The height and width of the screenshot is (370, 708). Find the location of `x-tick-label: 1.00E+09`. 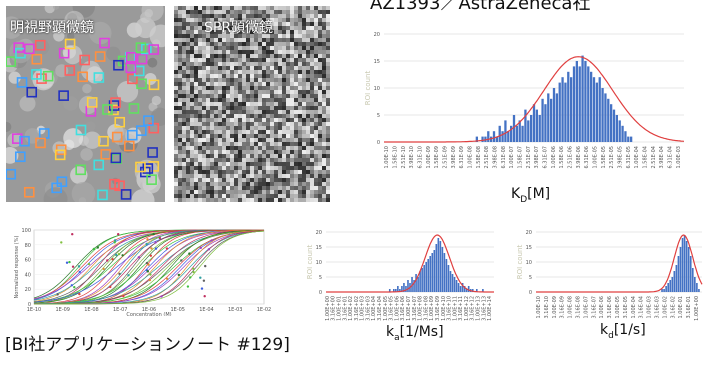

x-tick-label: 1.00E+09 is located at coordinates (432, 308).